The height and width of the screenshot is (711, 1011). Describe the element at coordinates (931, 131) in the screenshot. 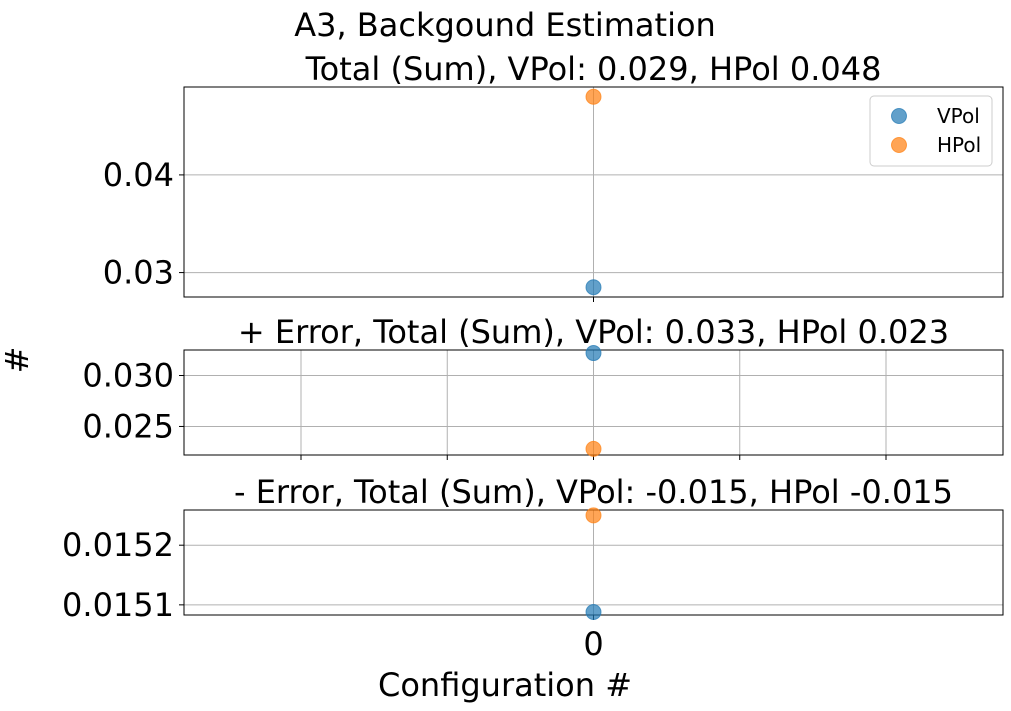

I see `legend: VPol HPol` at that location.